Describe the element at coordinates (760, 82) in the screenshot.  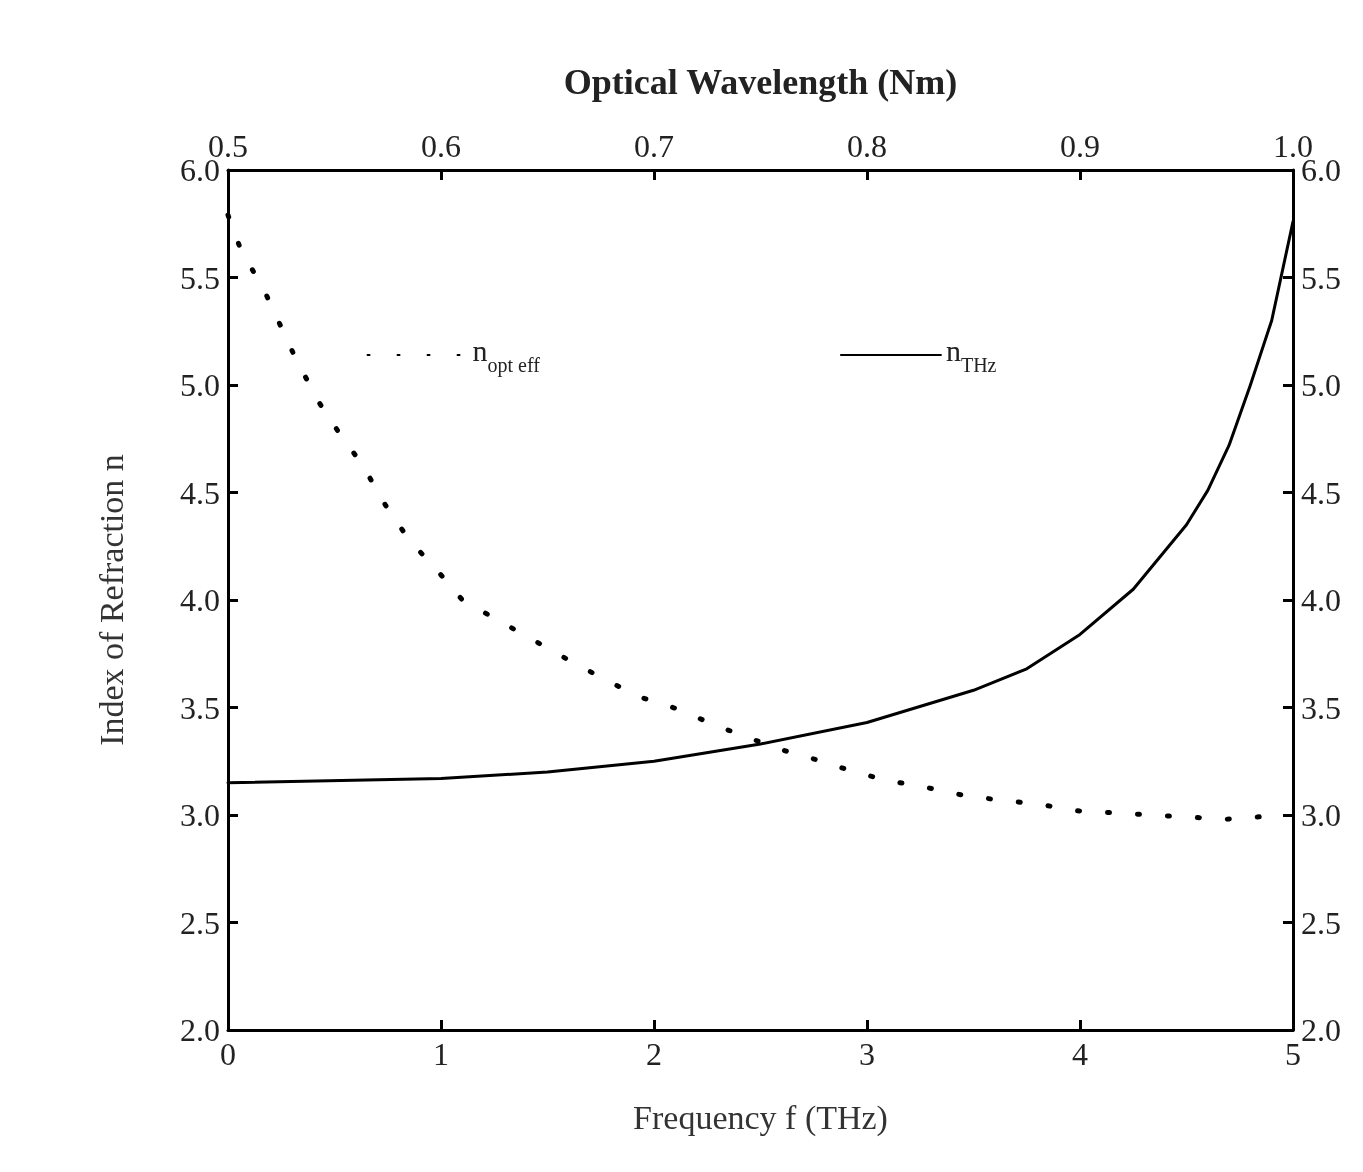
I see `x2-axis-title: Optical Wavelength (Nm)` at that location.